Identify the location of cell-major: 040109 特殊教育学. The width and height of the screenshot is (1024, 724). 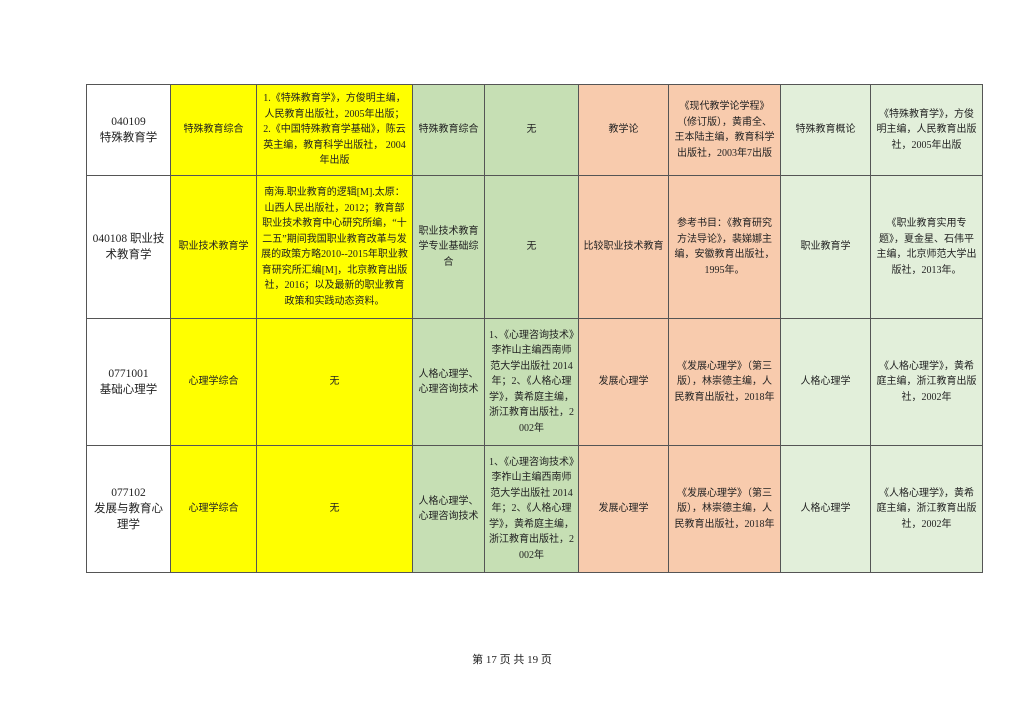
(128, 130).